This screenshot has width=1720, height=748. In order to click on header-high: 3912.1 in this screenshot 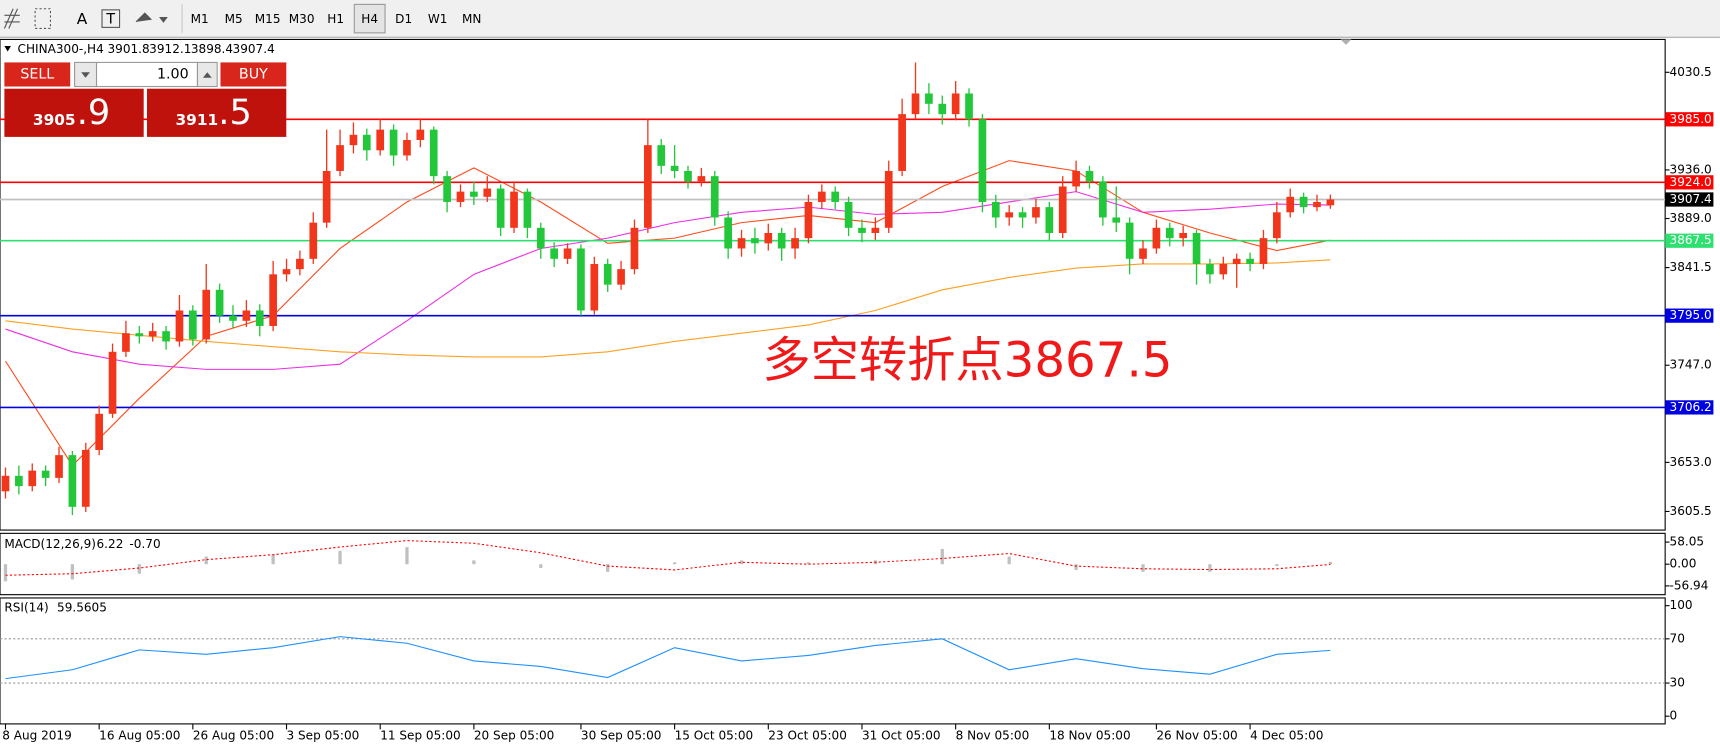, I will do `click(170, 49)`.